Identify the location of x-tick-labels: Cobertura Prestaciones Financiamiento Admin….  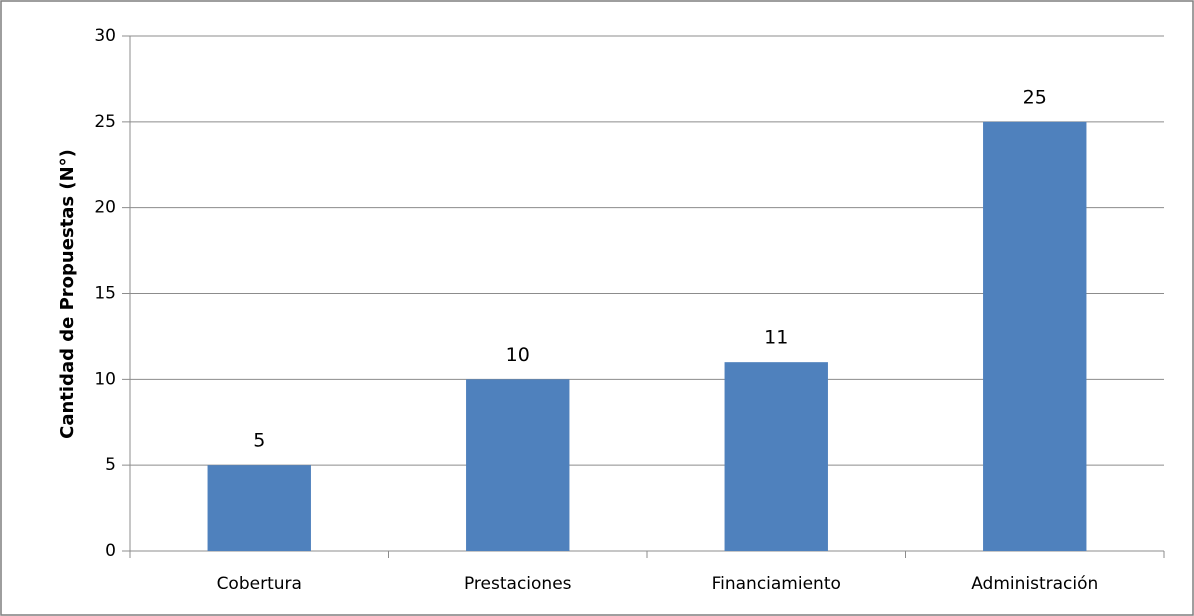
(658, 584).